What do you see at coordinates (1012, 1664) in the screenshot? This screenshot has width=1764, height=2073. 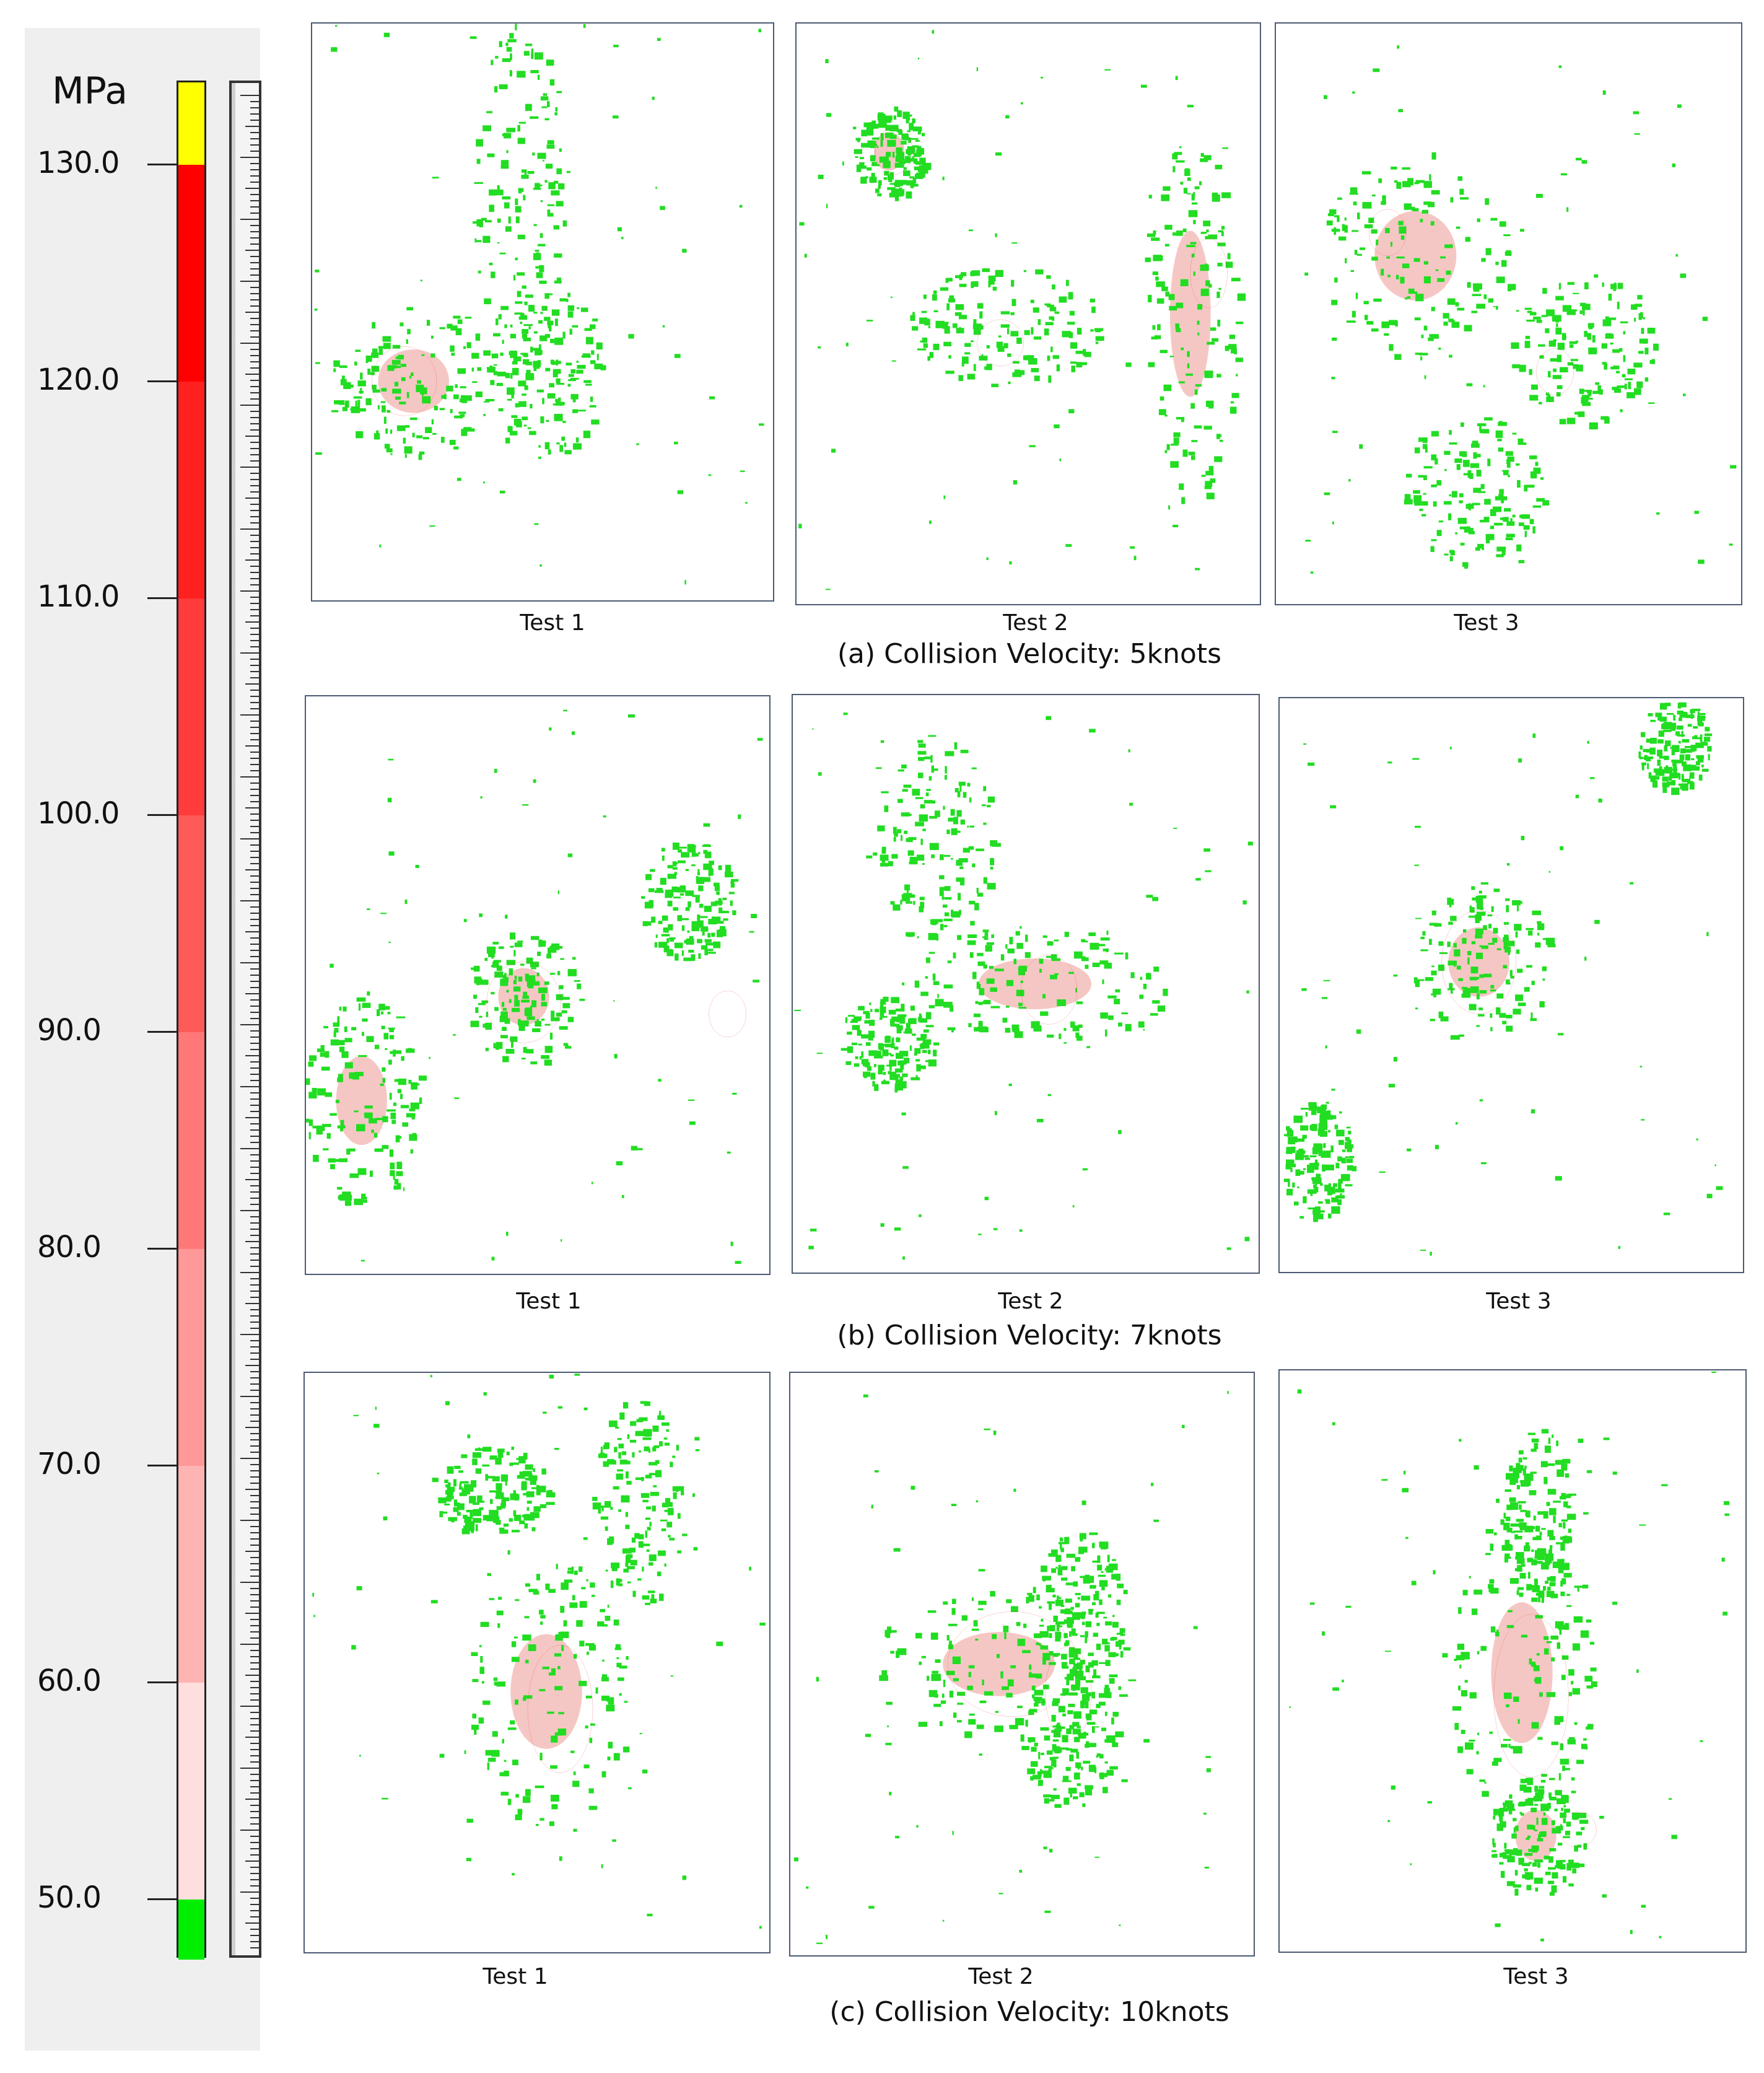 I see `max-stress-marker-circle` at bounding box center [1012, 1664].